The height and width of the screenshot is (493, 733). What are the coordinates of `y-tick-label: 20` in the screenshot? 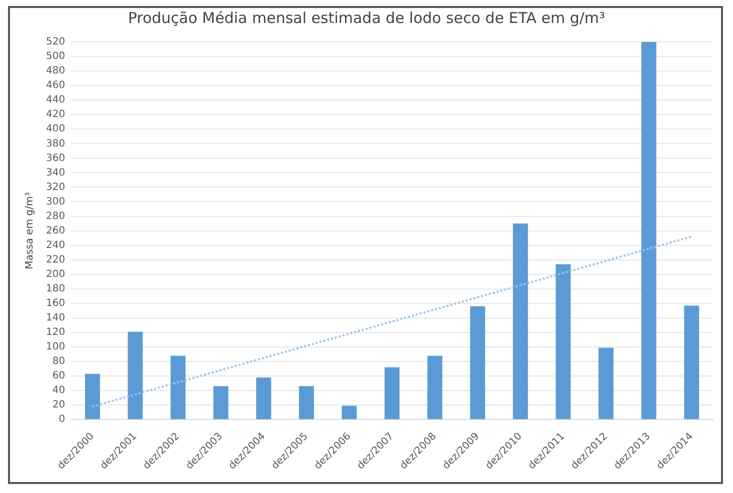 It's located at (59, 405).